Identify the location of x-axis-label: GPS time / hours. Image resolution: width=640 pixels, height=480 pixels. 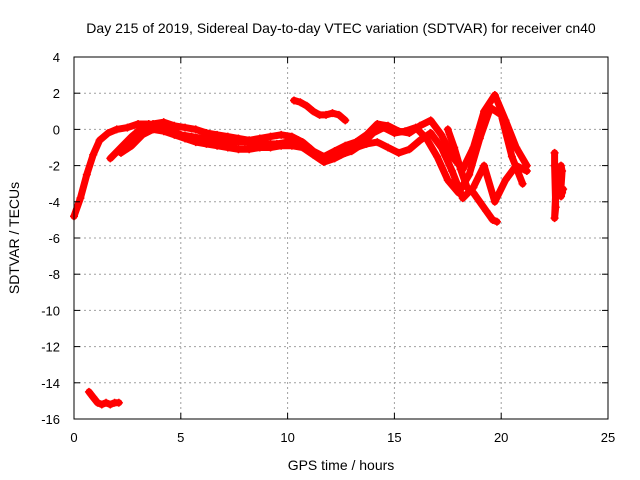
(341, 465).